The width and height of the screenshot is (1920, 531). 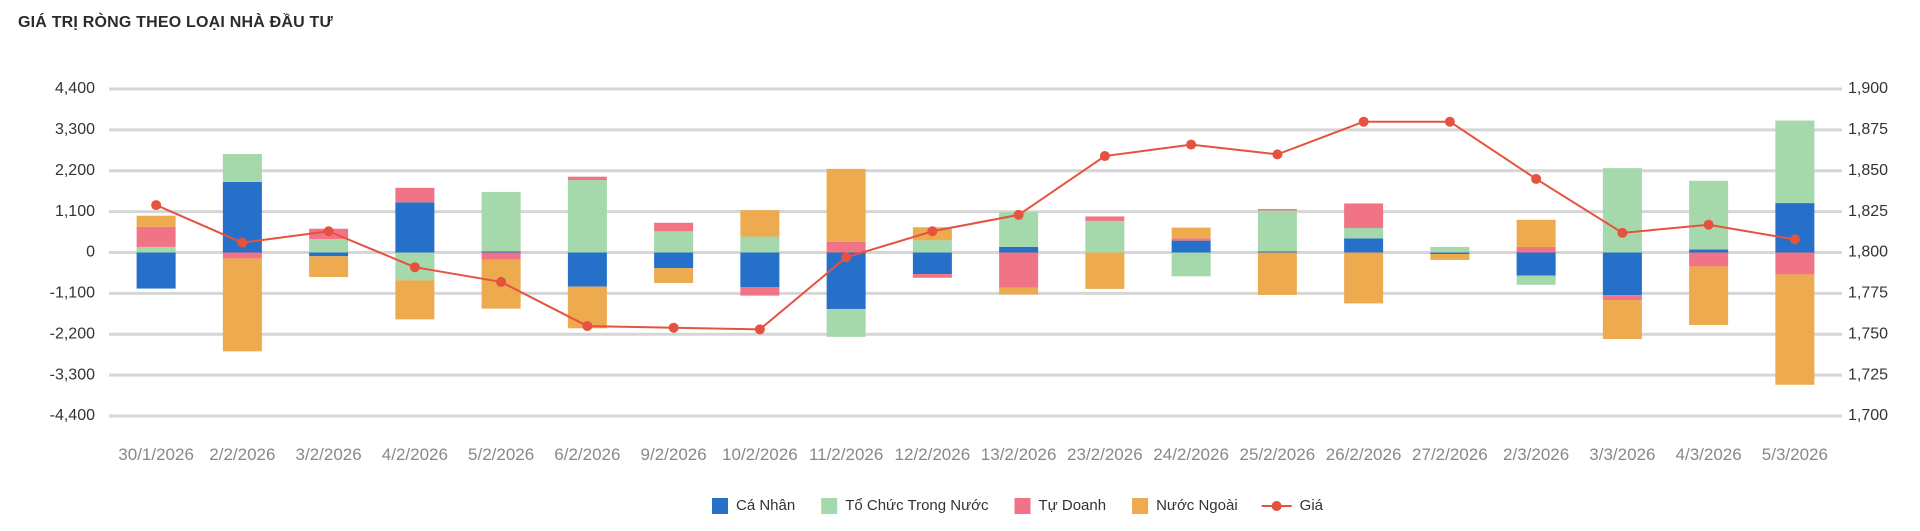 I want to click on y-left-tick-label: -2,200, so click(x=72, y=333).